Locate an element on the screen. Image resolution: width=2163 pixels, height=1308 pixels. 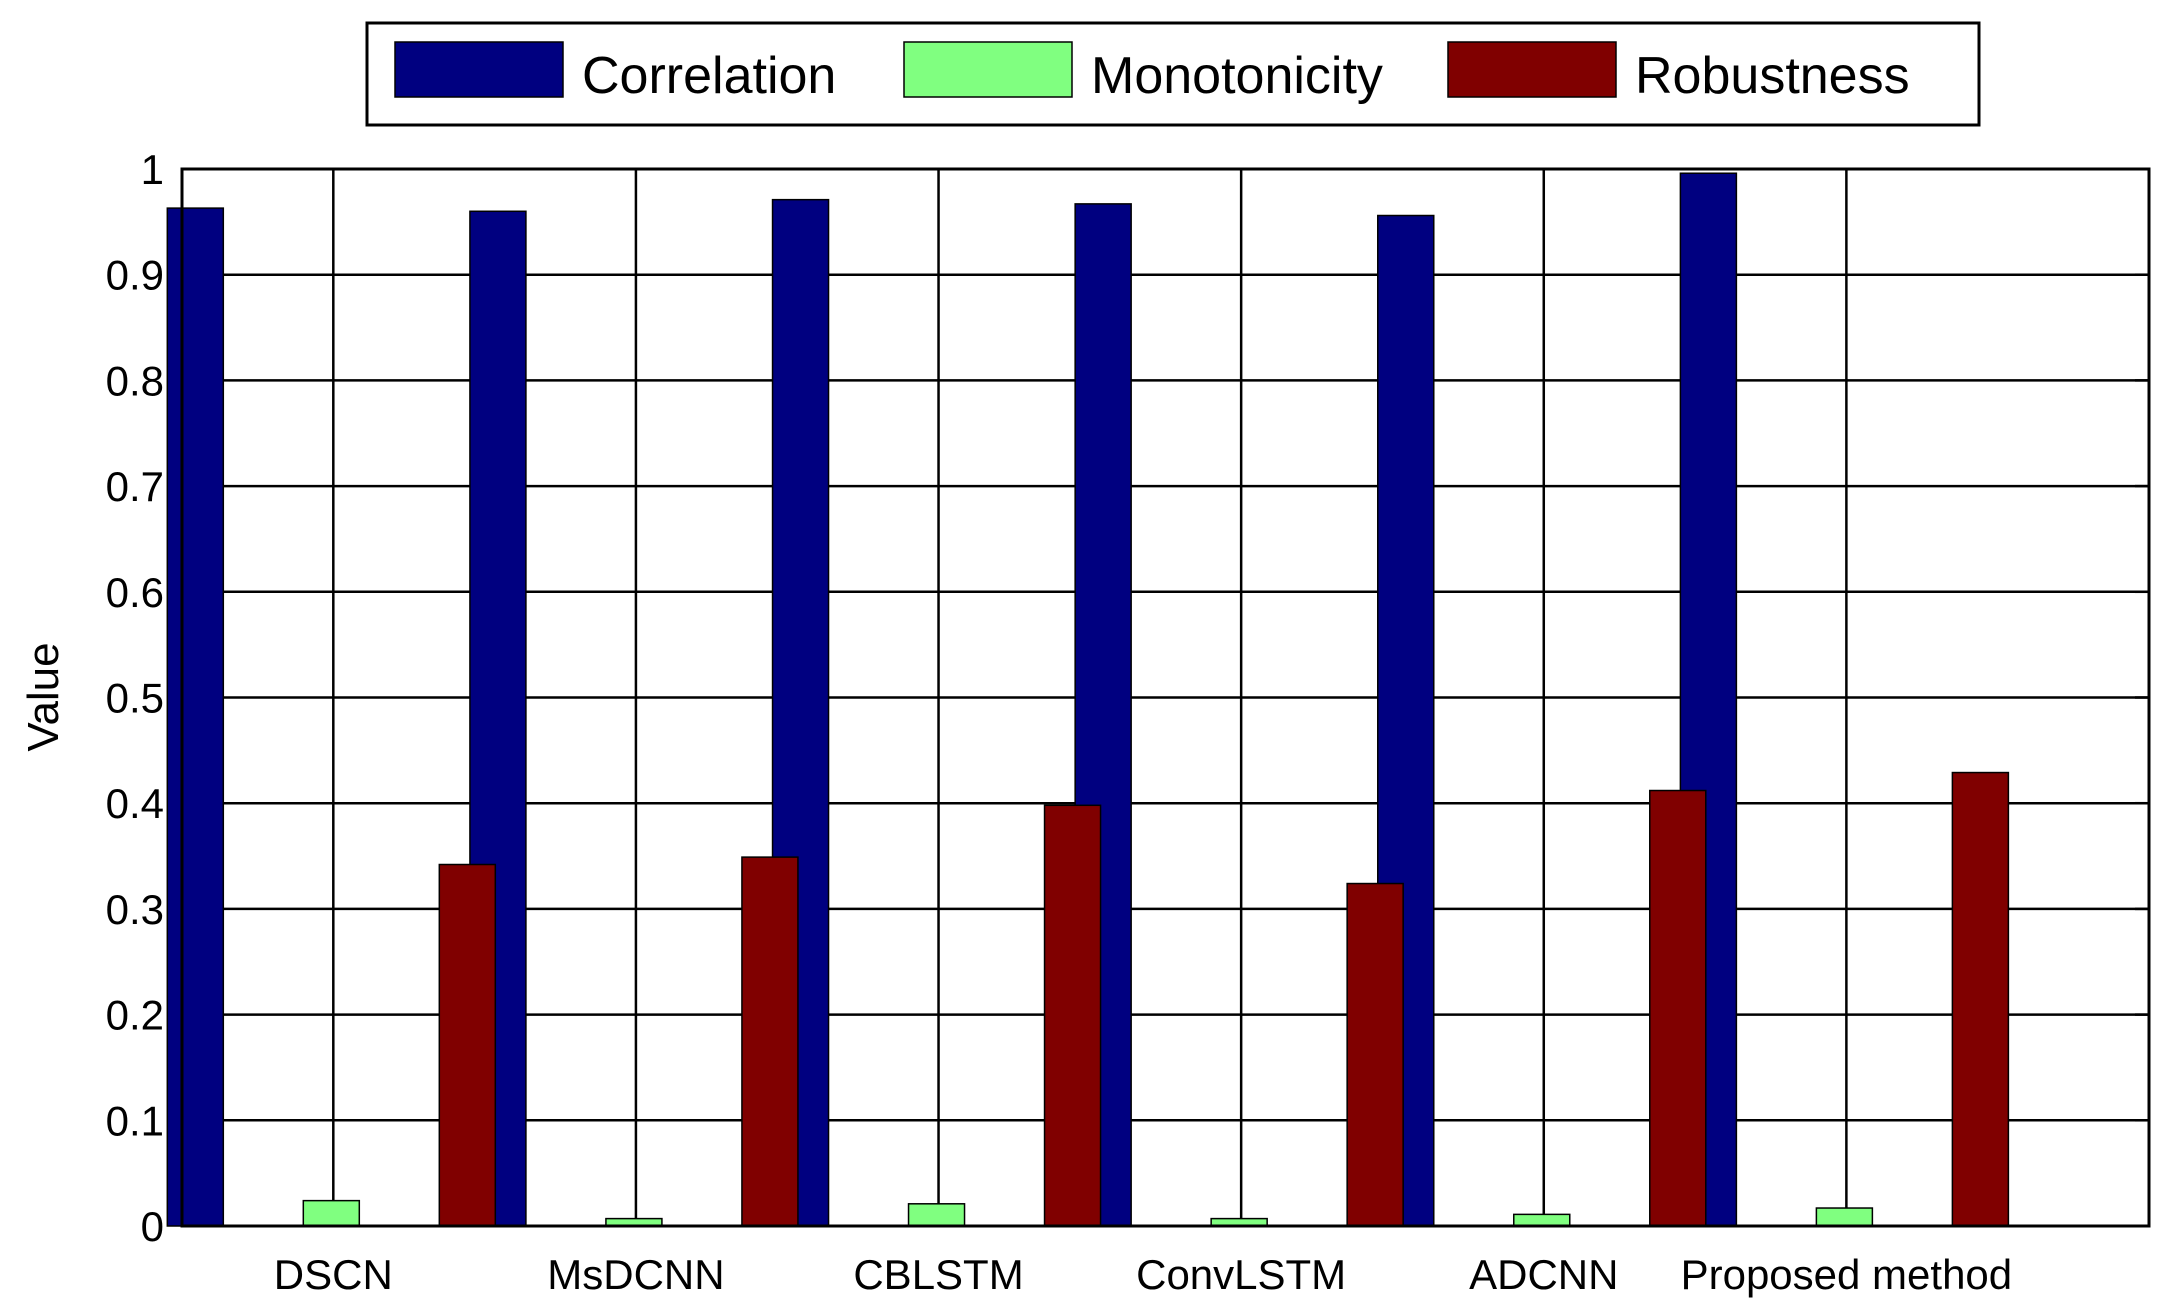
legend-label-robustness: Robustness is located at coordinates (1772, 76).